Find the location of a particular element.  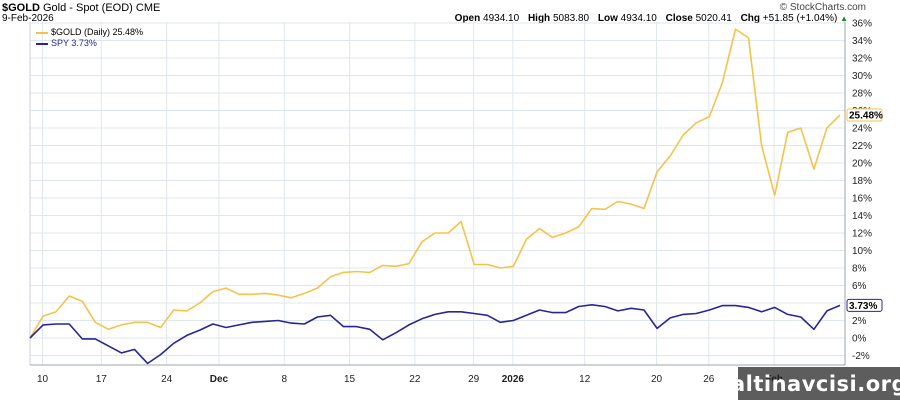

symbol: $GOLD is located at coordinates (21, 8).